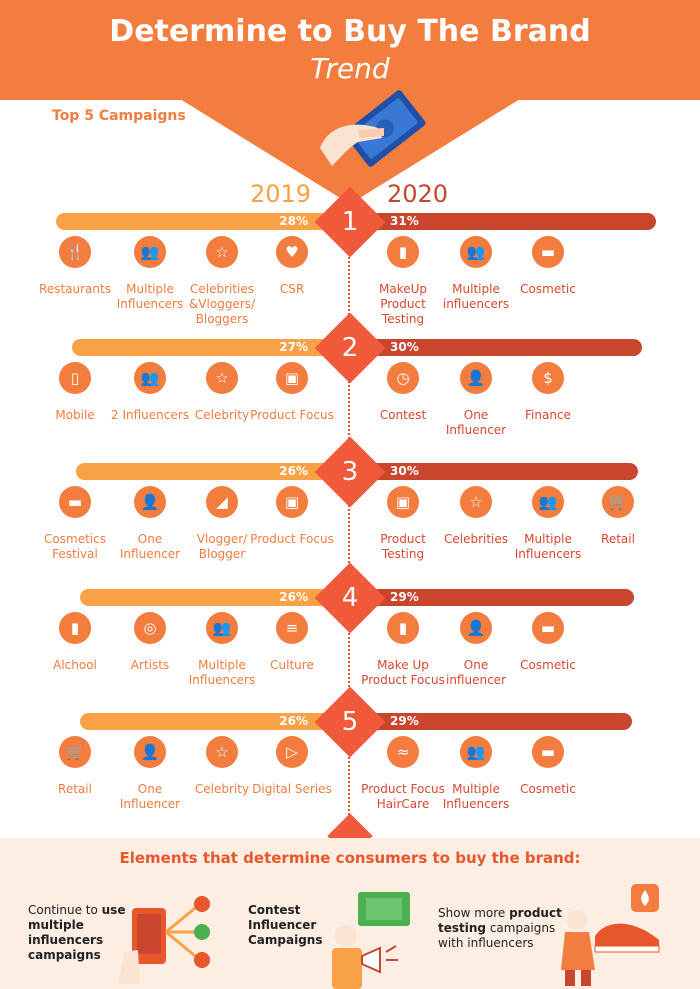  I want to click on rank-3-2020-item-3-label: Multiple Influencers, so click(548, 546).